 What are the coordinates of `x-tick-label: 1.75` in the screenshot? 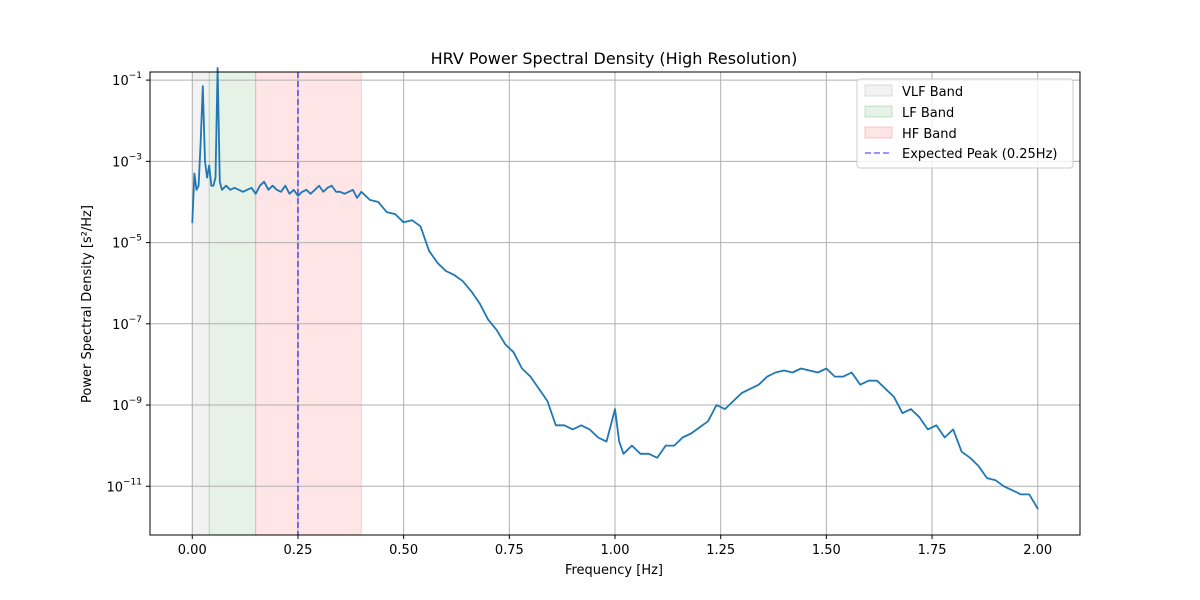 It's located at (932, 550).